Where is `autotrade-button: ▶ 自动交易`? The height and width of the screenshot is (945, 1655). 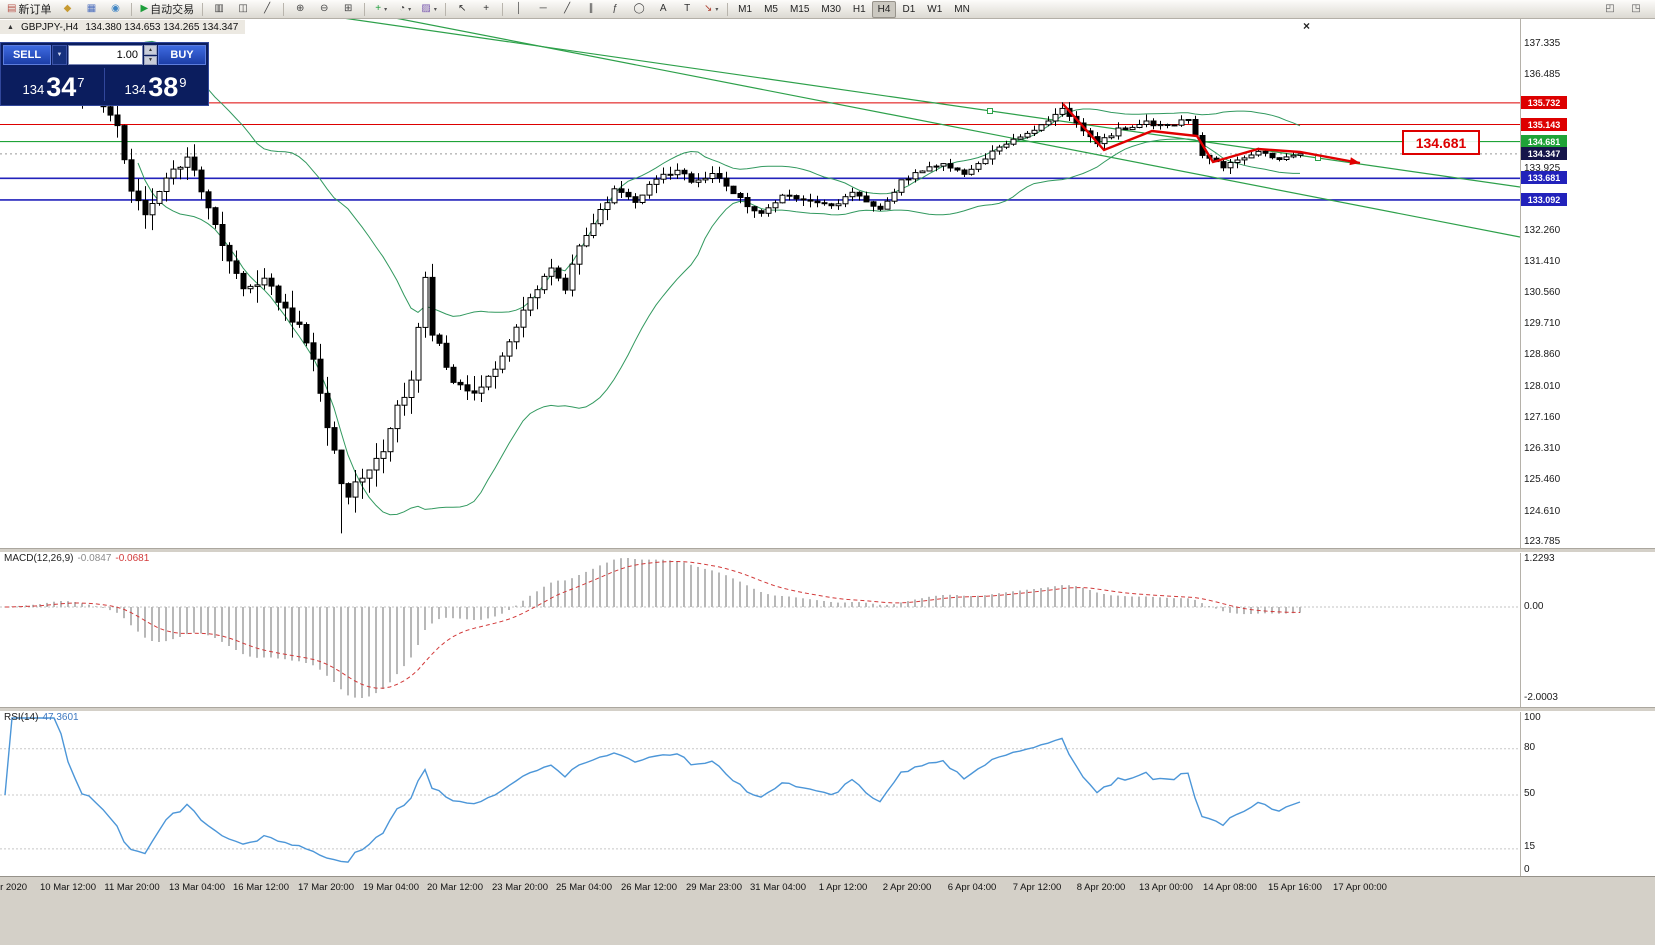 autotrade-button: ▶ 自动交易 is located at coordinates (167, 9).